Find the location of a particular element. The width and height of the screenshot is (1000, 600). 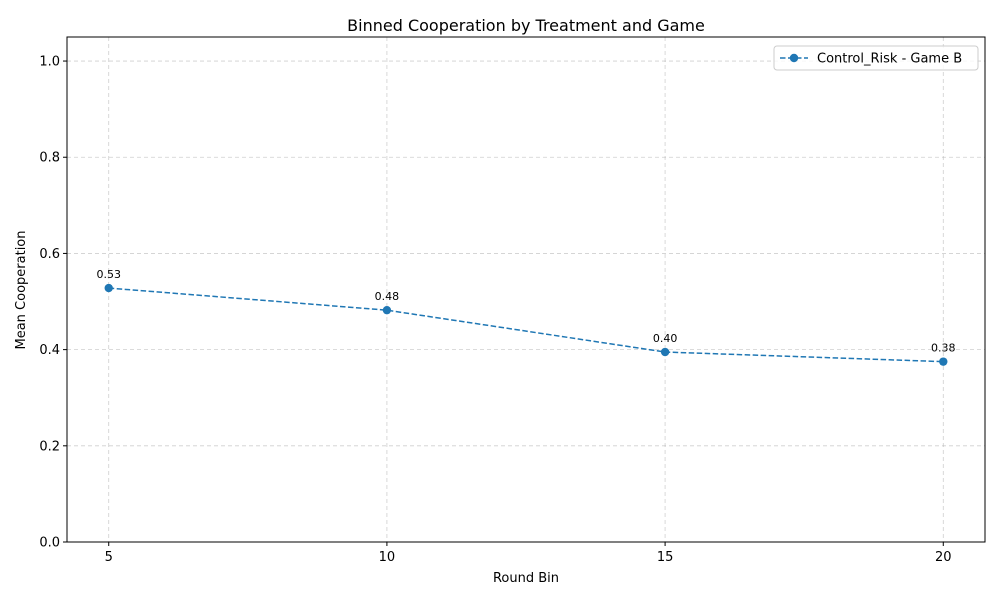

y-tick-label: 1.0 is located at coordinates (49, 62).